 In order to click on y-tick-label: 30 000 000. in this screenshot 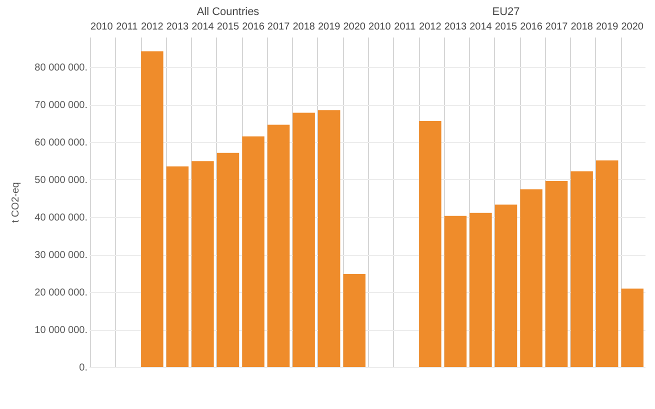, I will do `click(61, 255)`.